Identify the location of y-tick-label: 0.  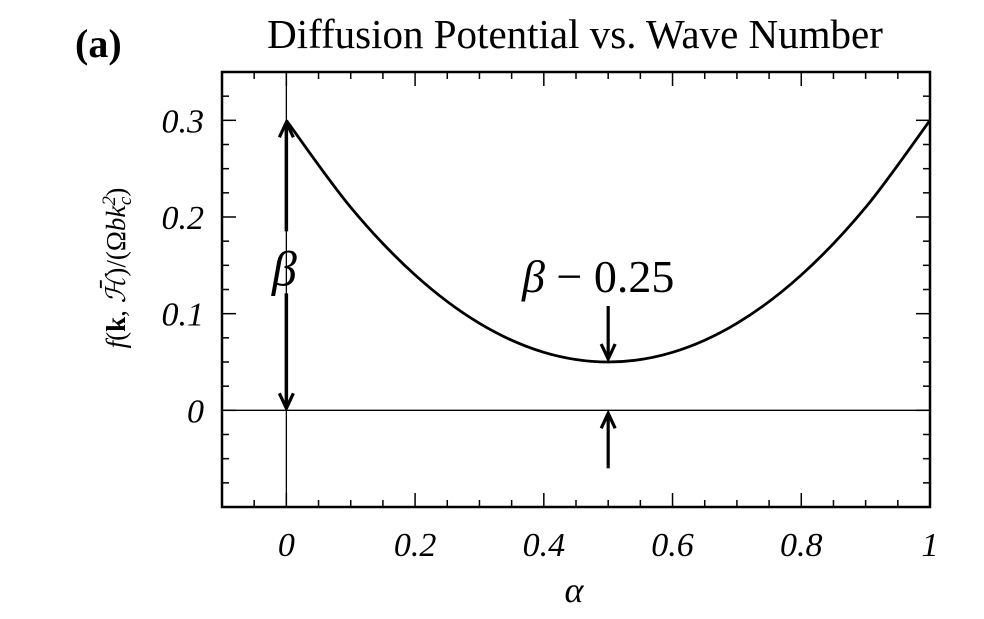
(195, 411).